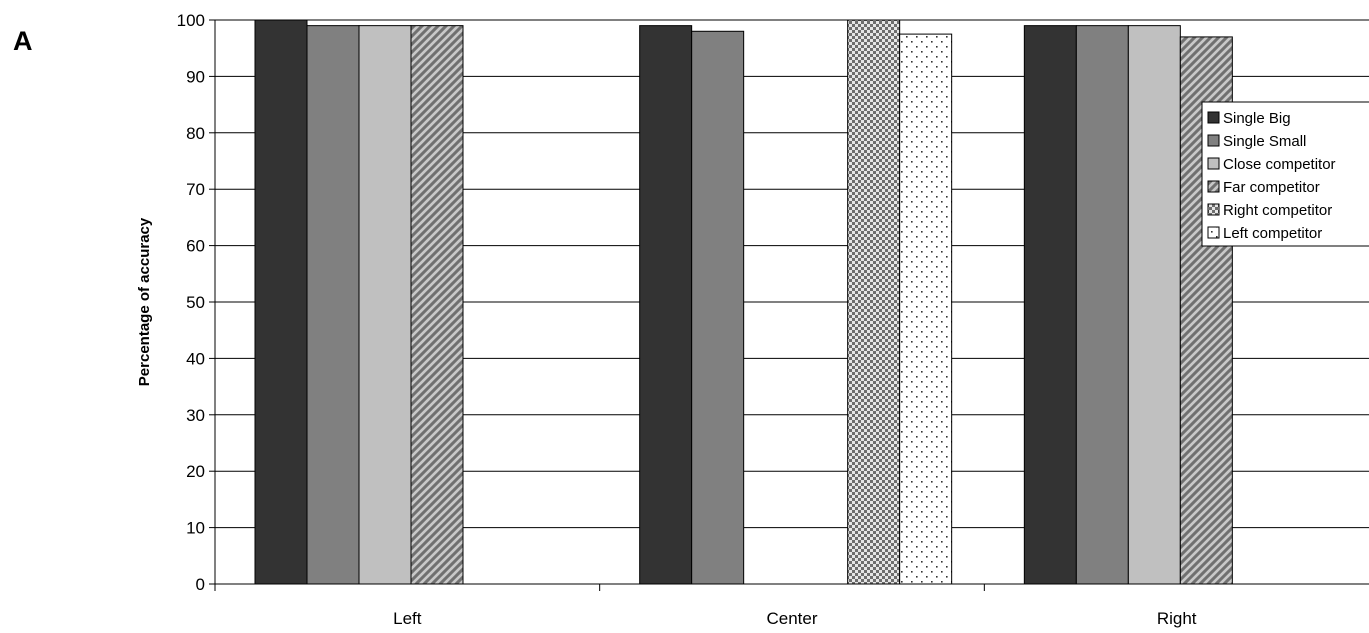 The image size is (1369, 633). Describe the element at coordinates (666, 305) in the screenshot. I see `bar-single-big-center` at that location.